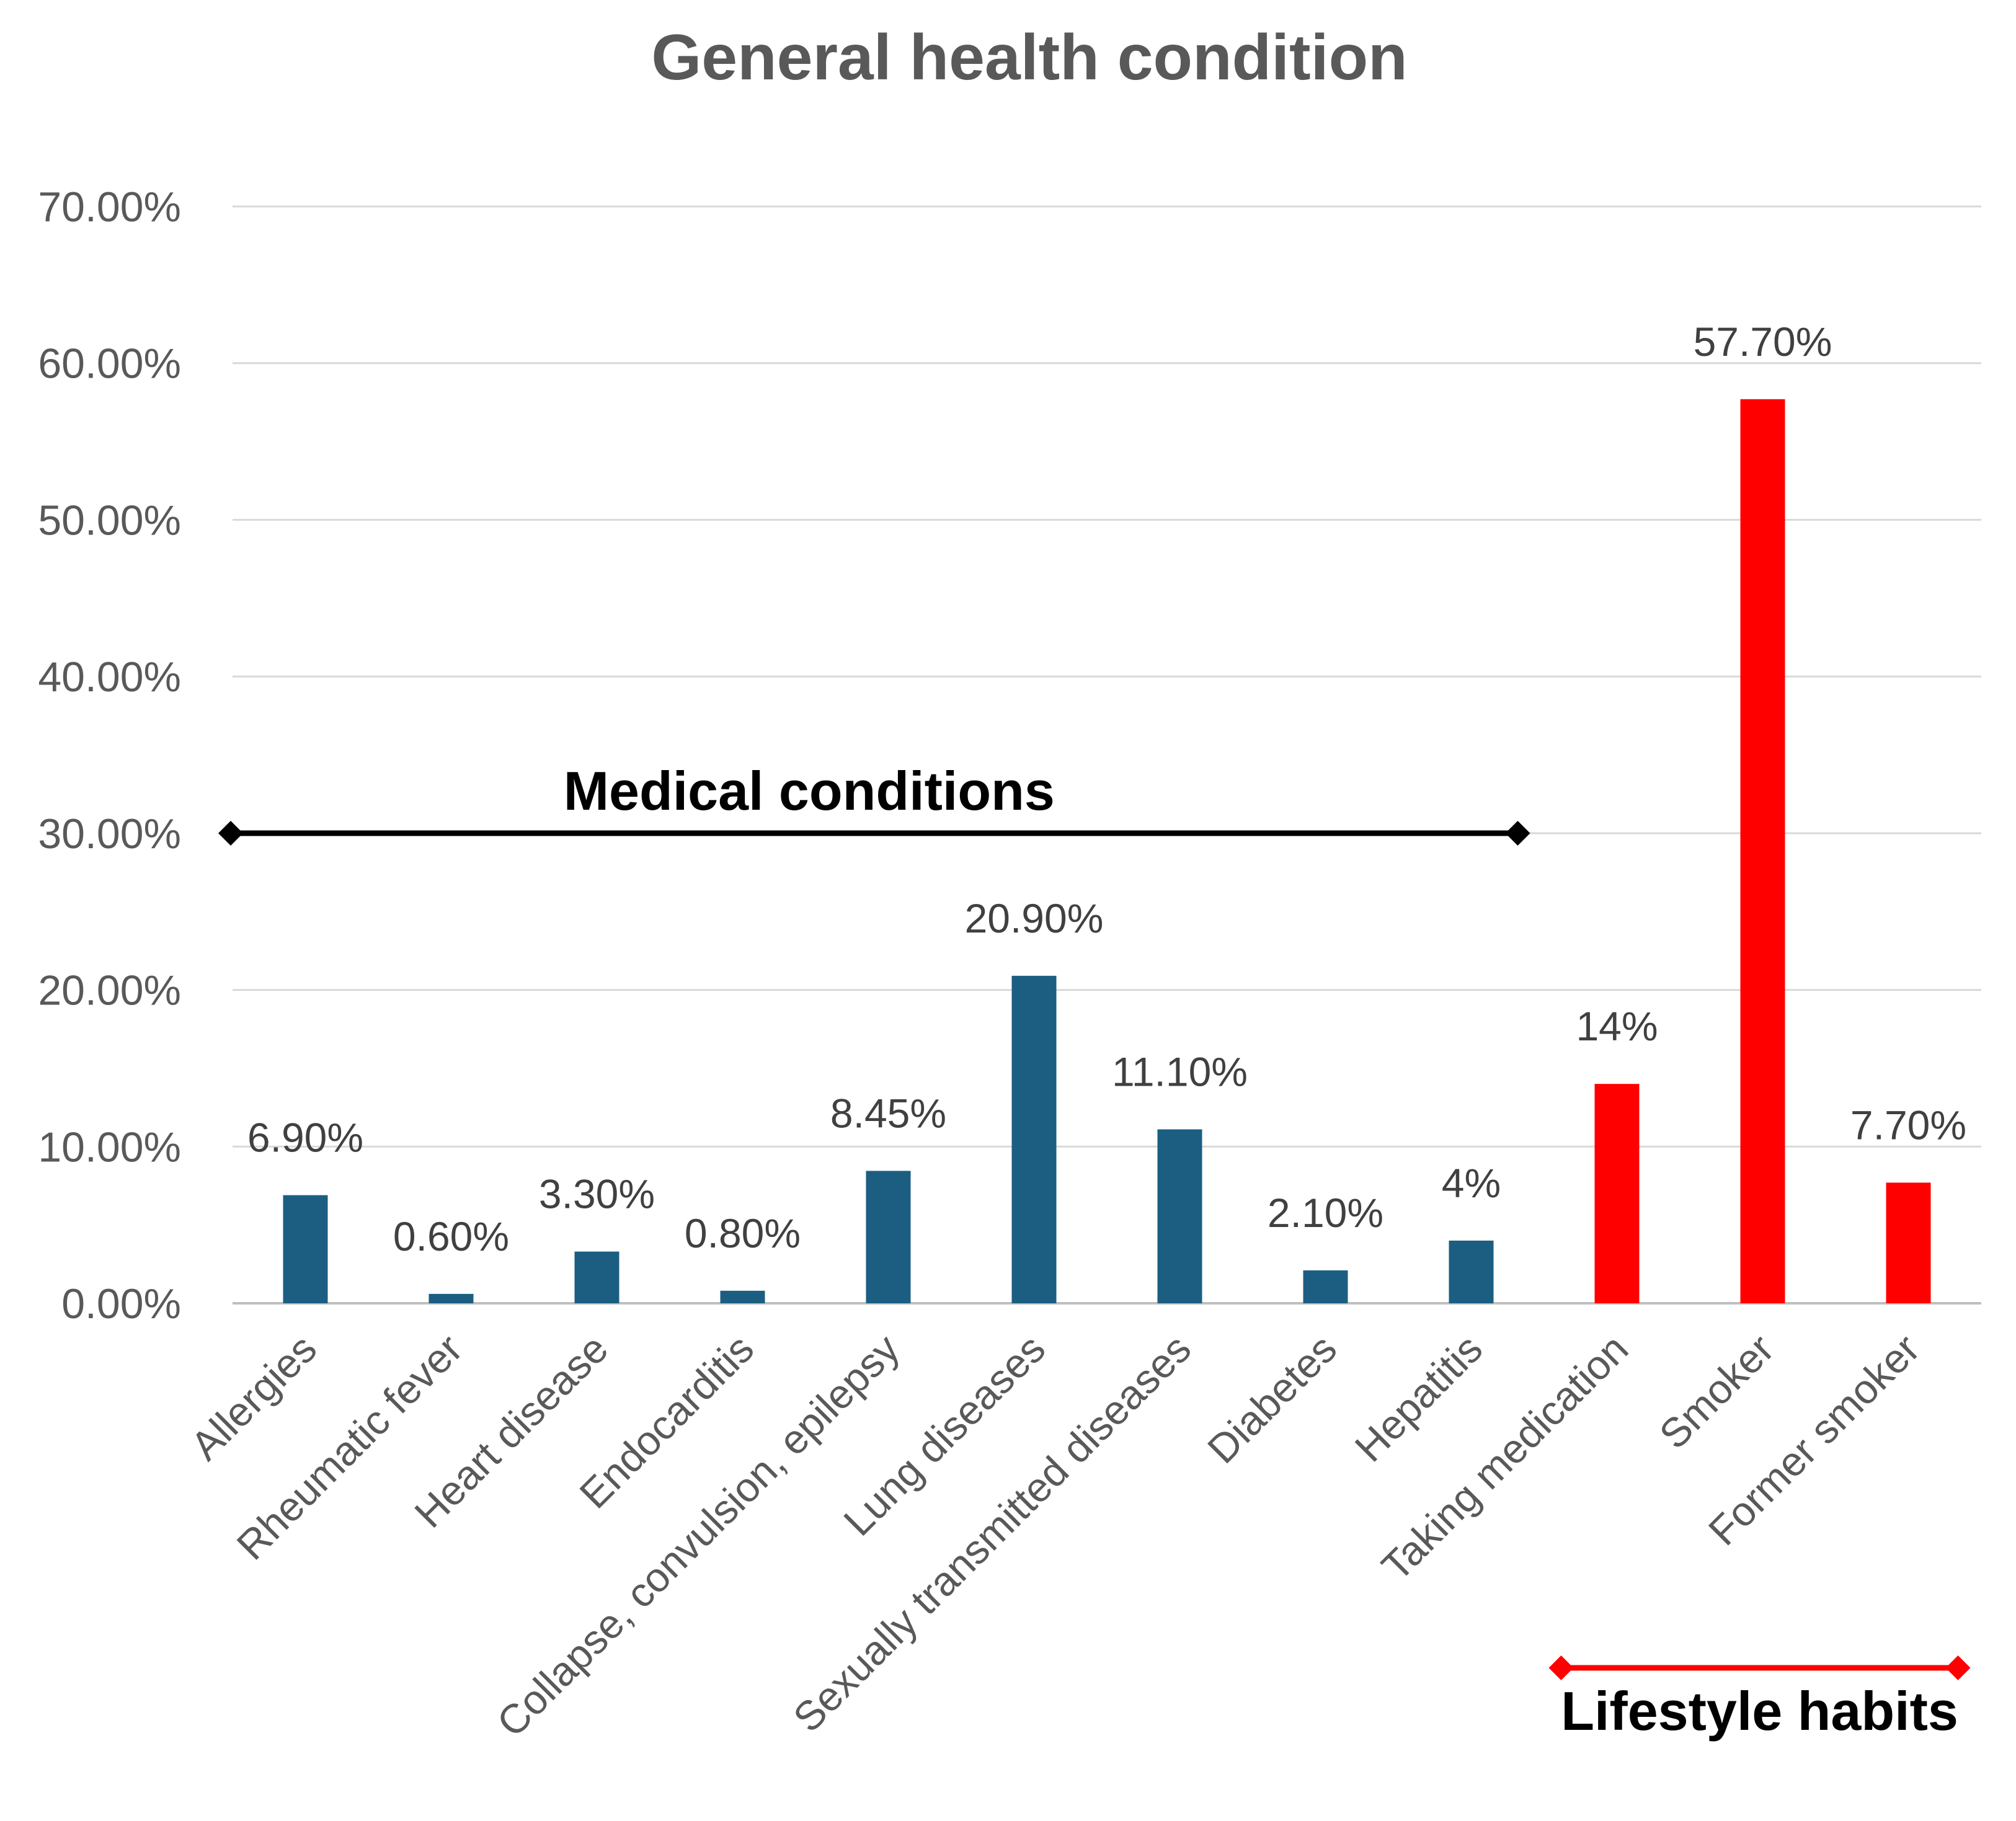 This screenshot has width=2016, height=1821. What do you see at coordinates (1617, 1026) in the screenshot?
I see `data-label: 14%` at bounding box center [1617, 1026].